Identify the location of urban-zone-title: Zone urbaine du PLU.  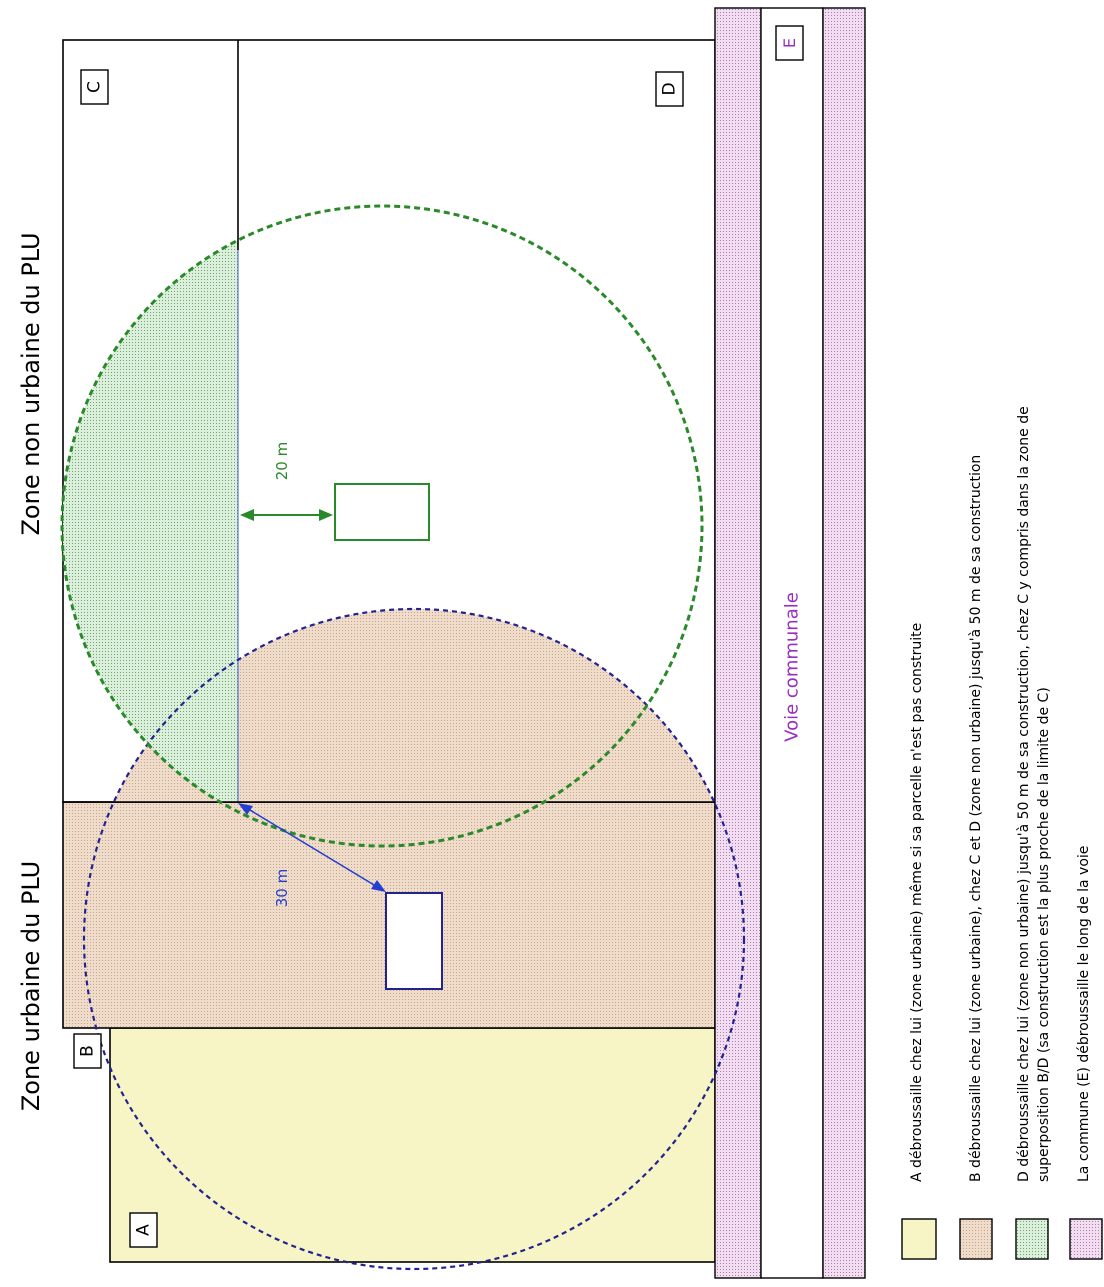
(31, 986).